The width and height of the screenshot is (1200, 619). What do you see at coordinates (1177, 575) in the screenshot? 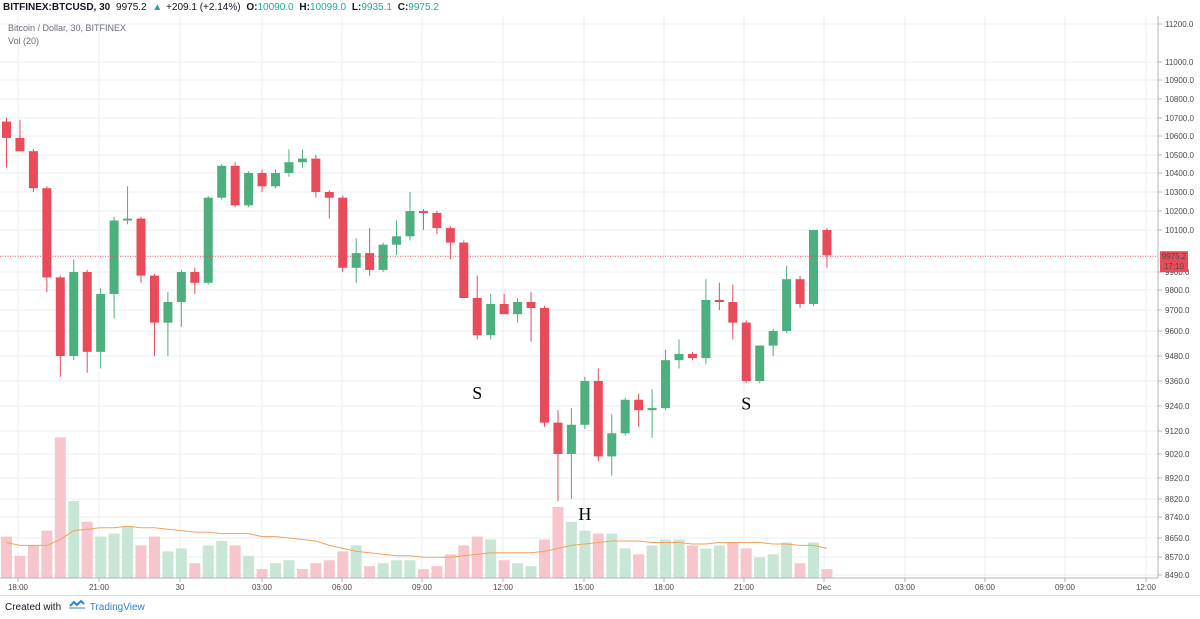
I see `price-tick-label: 8490.0` at bounding box center [1177, 575].